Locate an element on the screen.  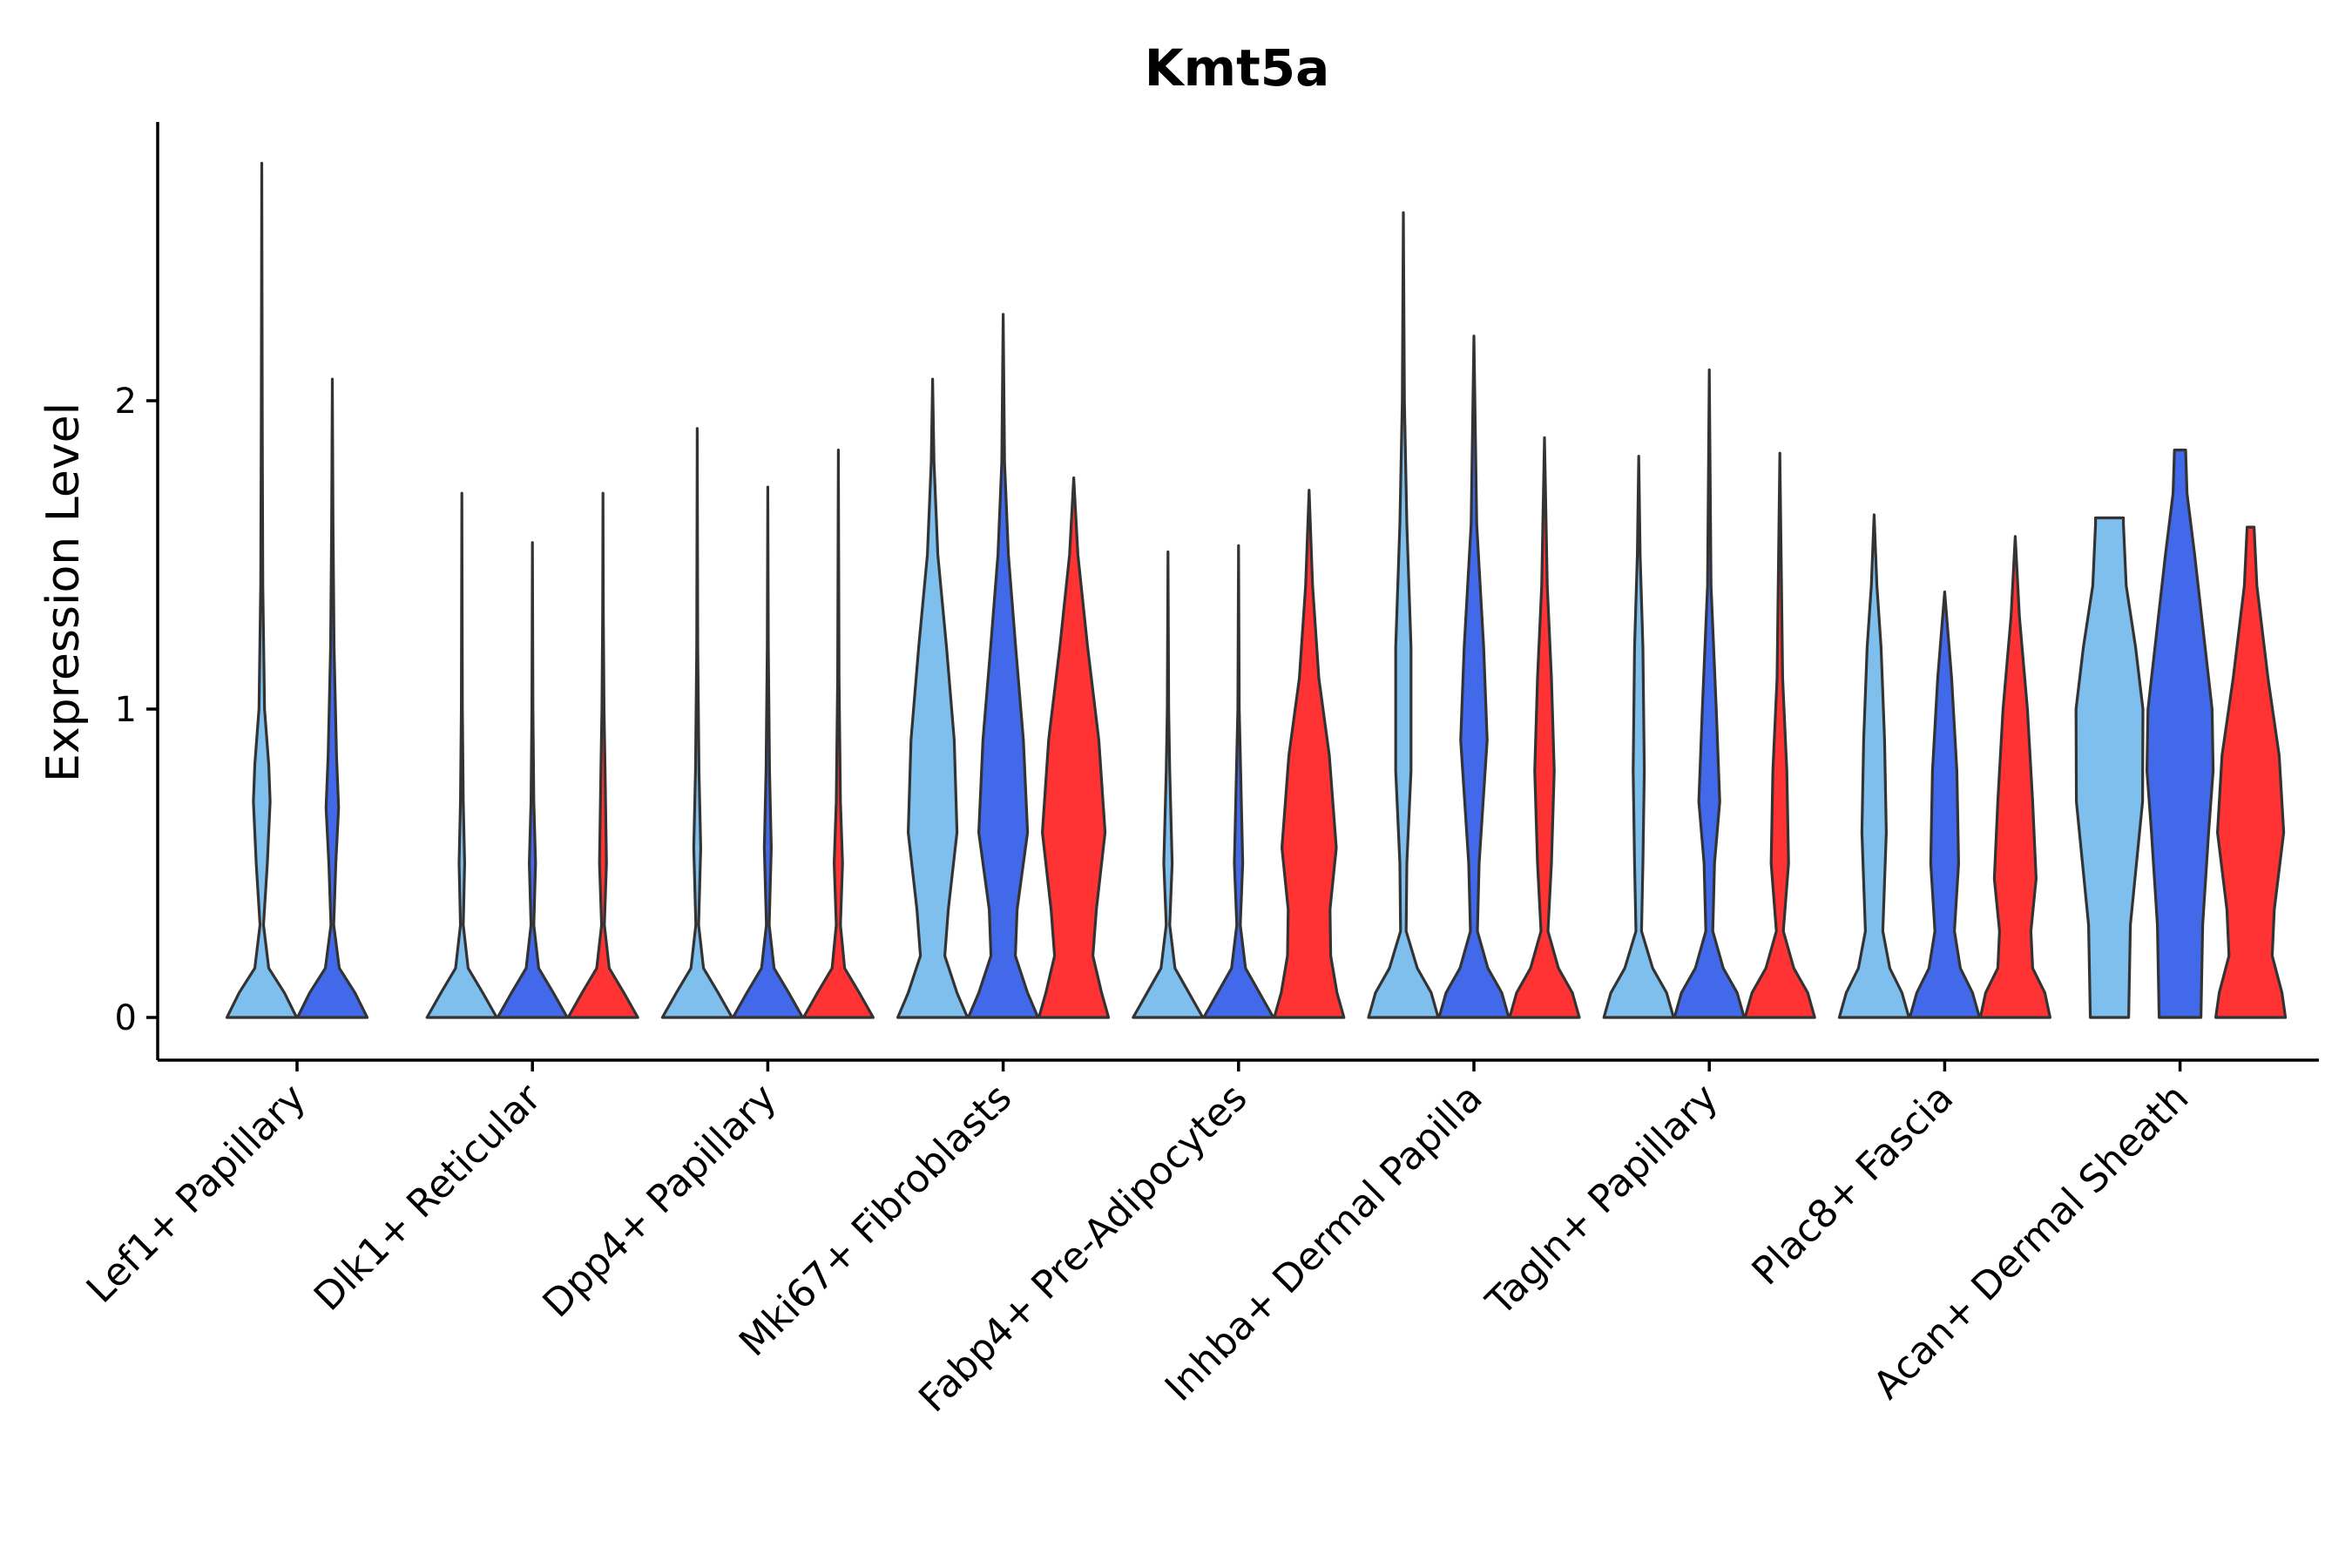
y-tick-label-2: 2 is located at coordinates (126, 402).